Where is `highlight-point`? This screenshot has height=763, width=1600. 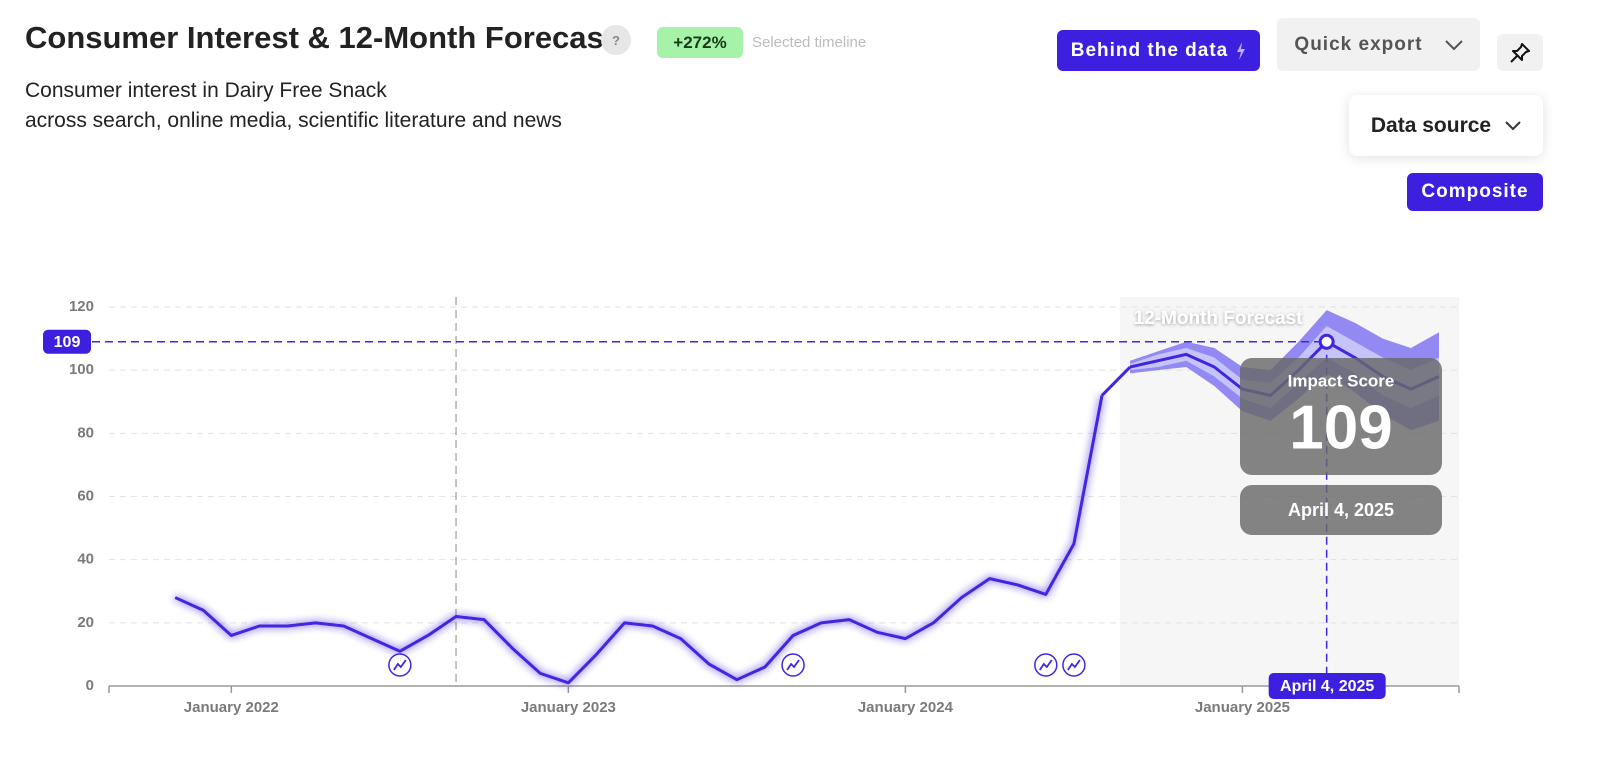
highlight-point is located at coordinates (1326, 341).